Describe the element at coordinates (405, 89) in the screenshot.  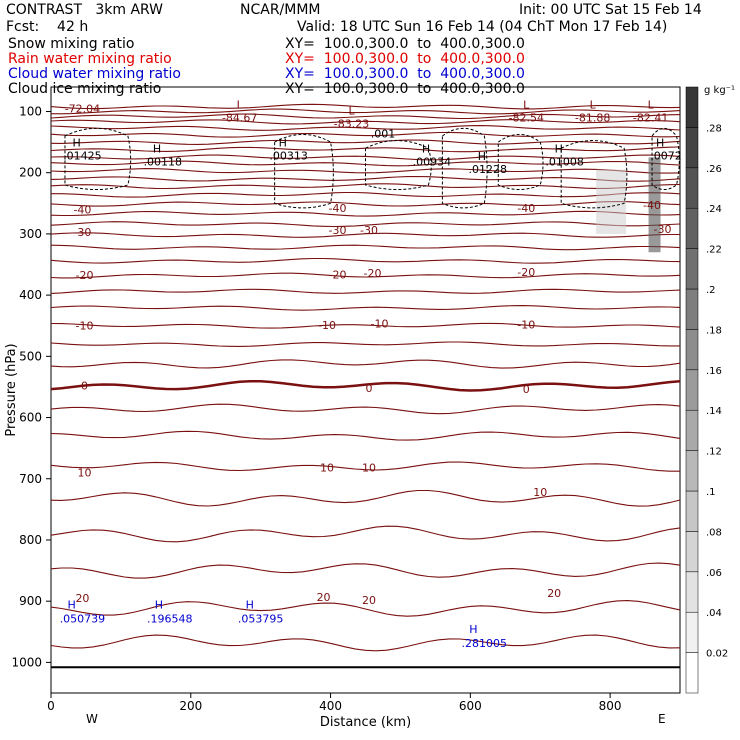
I see `field-cloudice-xy: XY= 100.0,300.0 to 400.0,300.0` at that location.